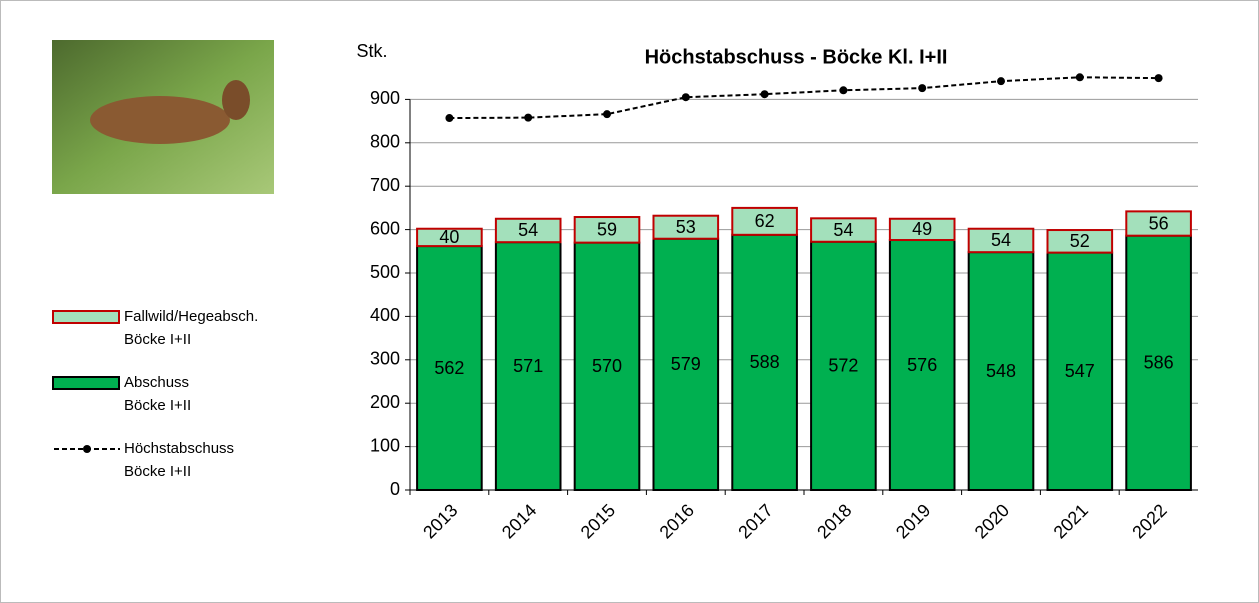 This screenshot has width=1259, height=603. What do you see at coordinates (449, 368) in the screenshot?
I see `data-label: 562` at bounding box center [449, 368].